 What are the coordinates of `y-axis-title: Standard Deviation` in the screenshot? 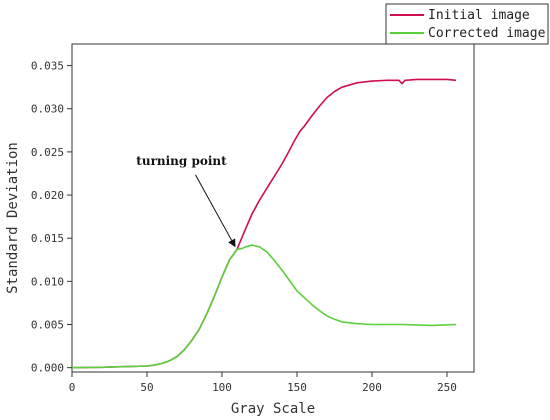 It's located at (13, 218).